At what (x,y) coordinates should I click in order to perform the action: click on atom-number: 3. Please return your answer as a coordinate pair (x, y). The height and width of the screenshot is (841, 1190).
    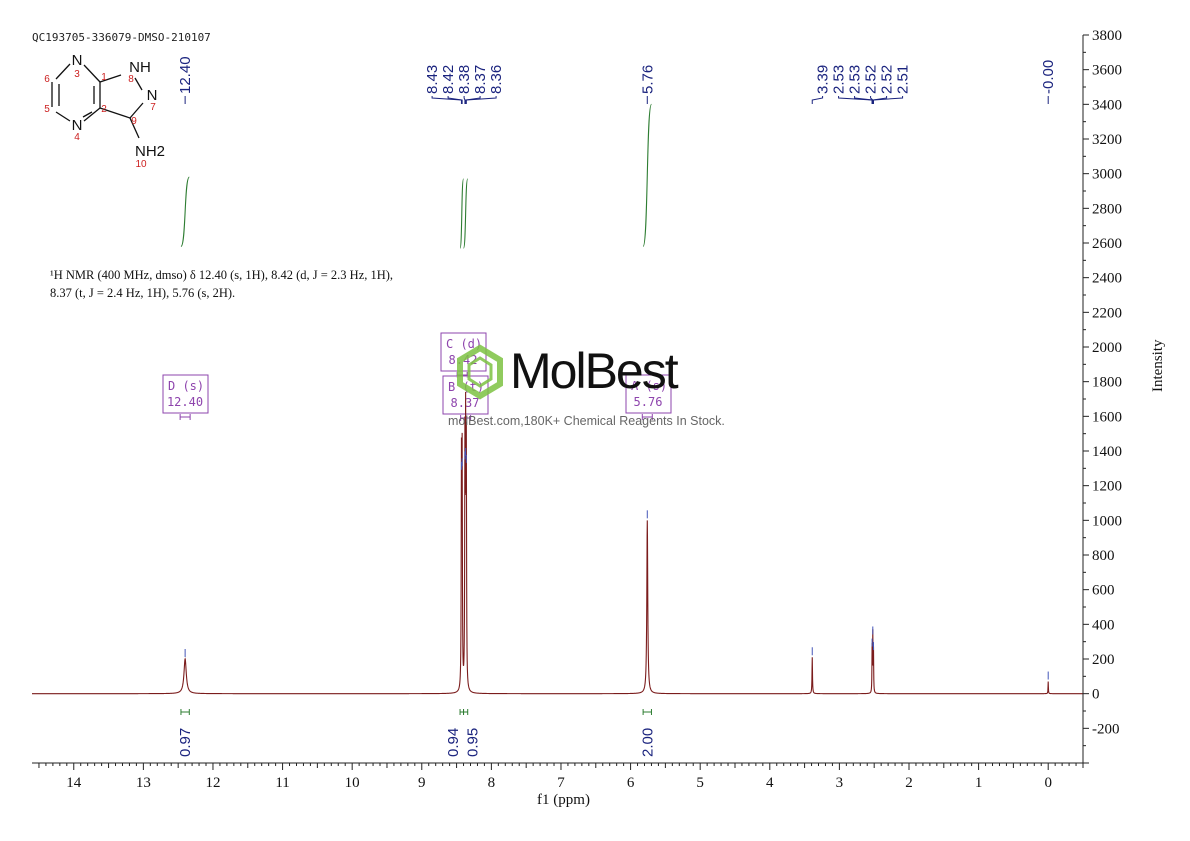
    Looking at the image, I should click on (77, 74).